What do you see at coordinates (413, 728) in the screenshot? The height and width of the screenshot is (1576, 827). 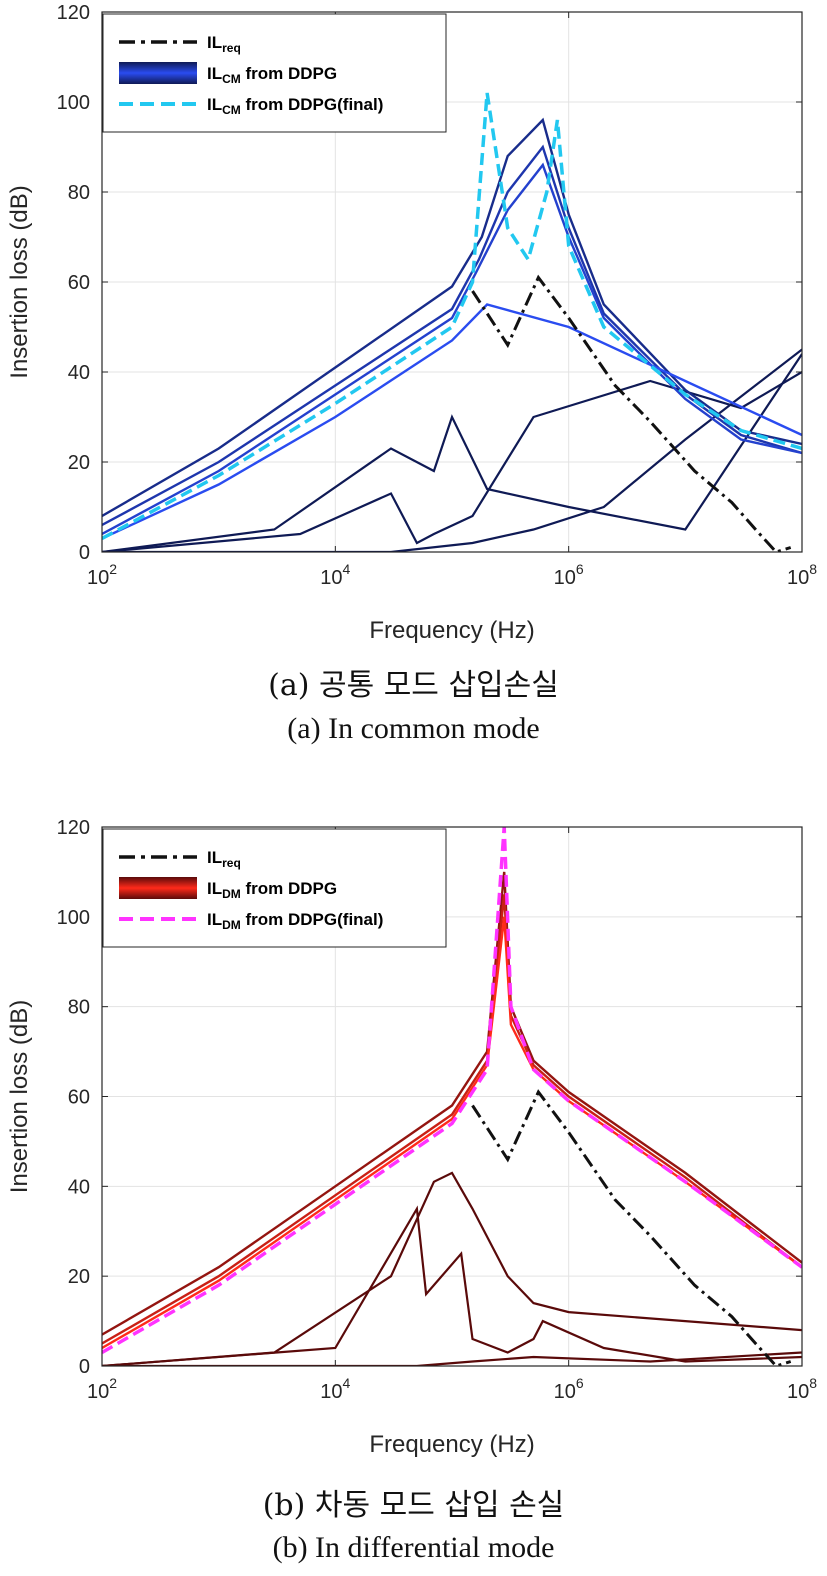 I see `caption-a-english: (a) In common mode` at bounding box center [413, 728].